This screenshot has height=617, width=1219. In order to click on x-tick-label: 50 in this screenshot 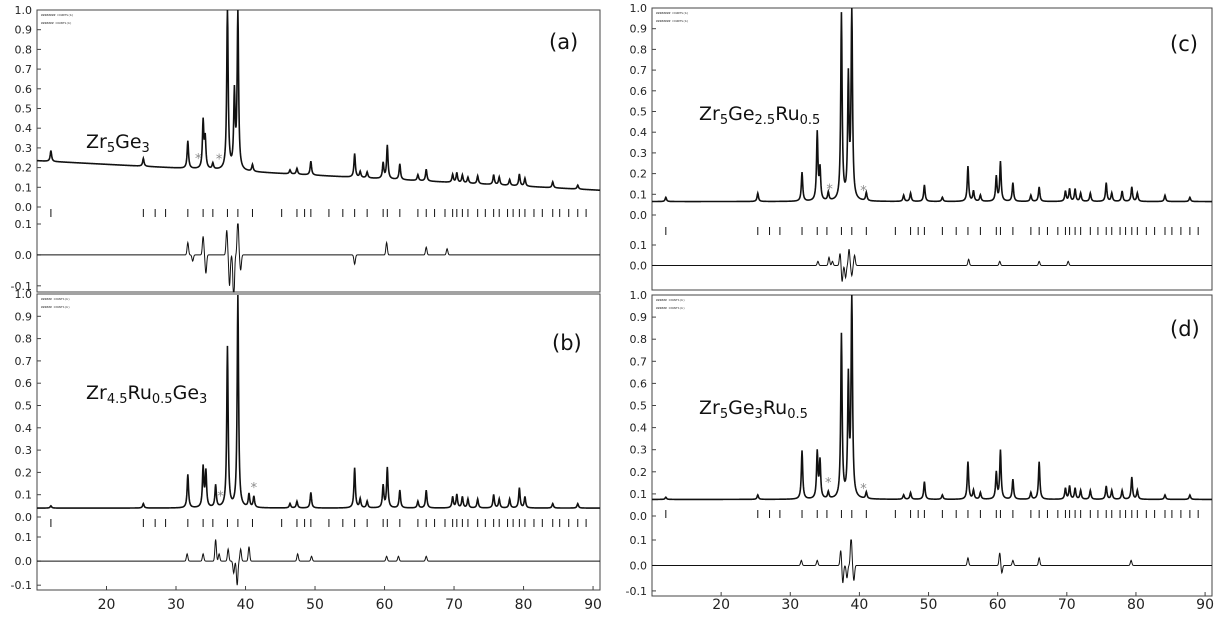, I will do `click(929, 605)`.